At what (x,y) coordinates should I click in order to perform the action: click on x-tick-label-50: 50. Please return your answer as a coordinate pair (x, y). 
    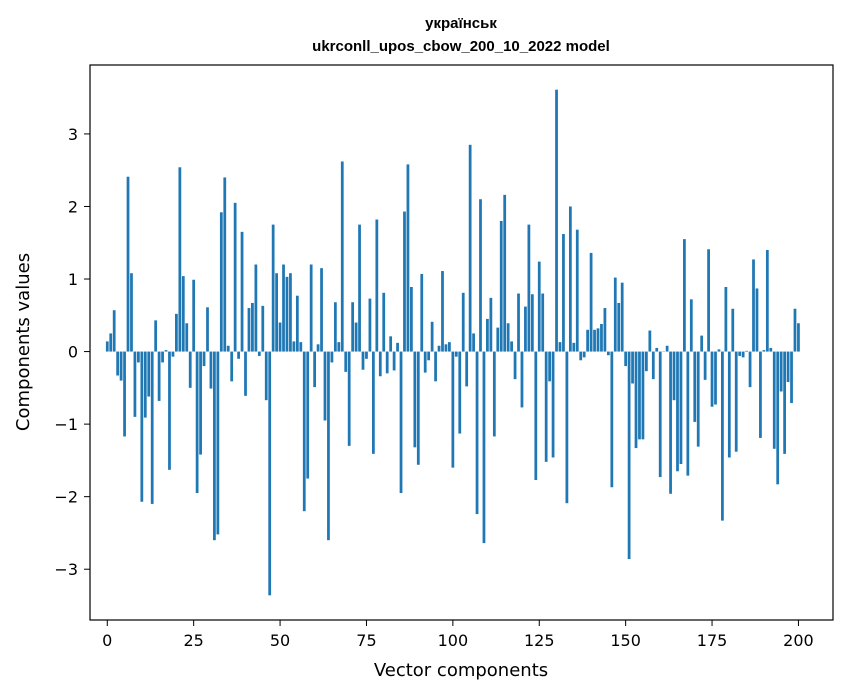
    Looking at the image, I should click on (280, 640).